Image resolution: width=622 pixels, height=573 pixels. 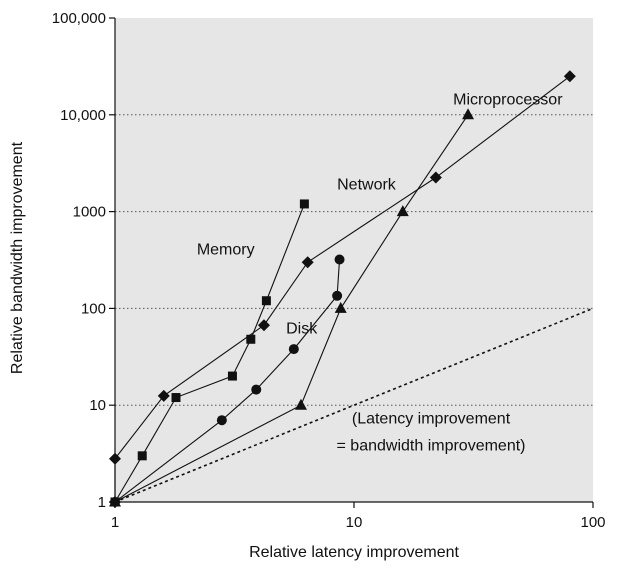 What do you see at coordinates (115, 522) in the screenshot?
I see `x-tick-label: 1` at bounding box center [115, 522].